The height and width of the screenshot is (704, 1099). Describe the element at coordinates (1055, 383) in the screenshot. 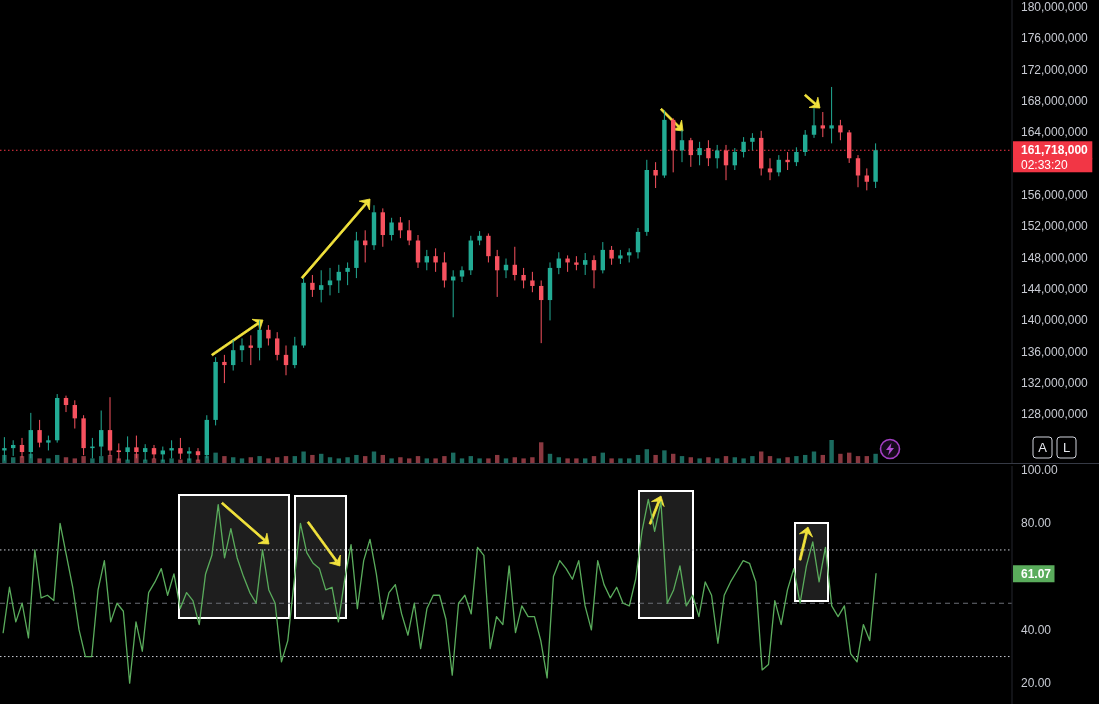

I see `y-tick-label: 132,000,000` at that location.